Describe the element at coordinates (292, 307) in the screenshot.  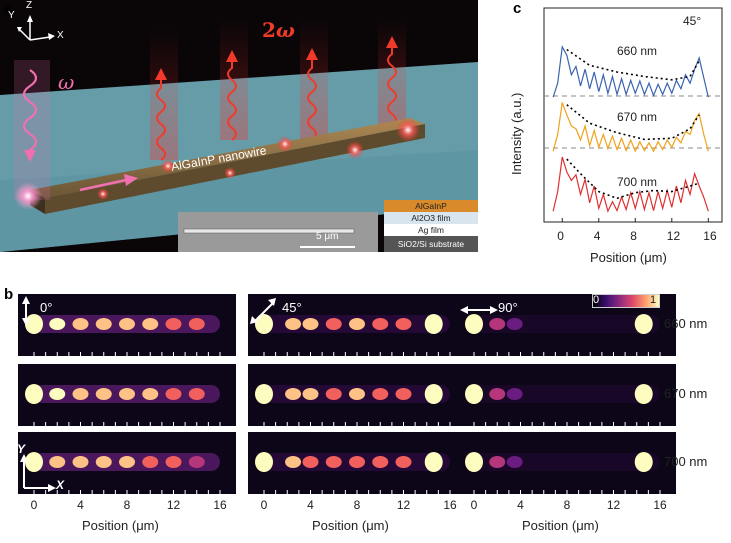
I see `polarization-label-1: 45°` at that location.